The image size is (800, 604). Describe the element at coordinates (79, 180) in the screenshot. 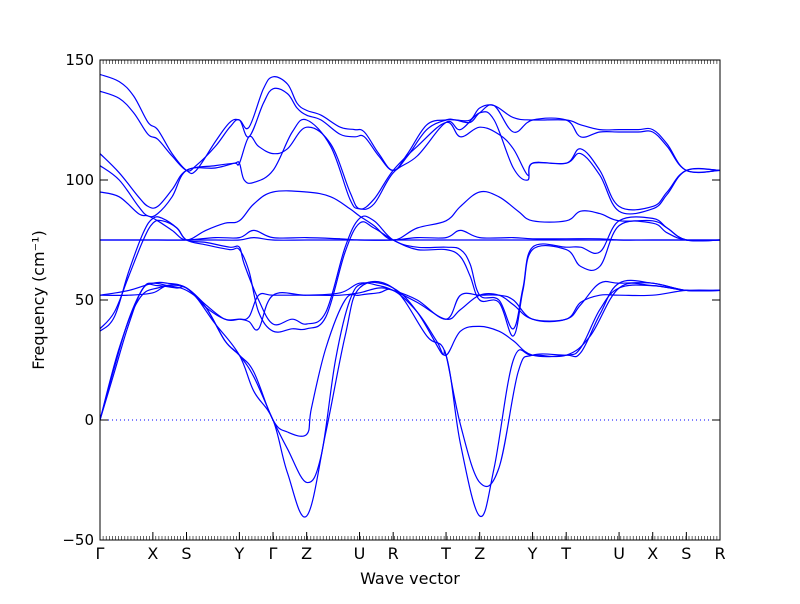

I see `y-tick-label: 100` at that location.